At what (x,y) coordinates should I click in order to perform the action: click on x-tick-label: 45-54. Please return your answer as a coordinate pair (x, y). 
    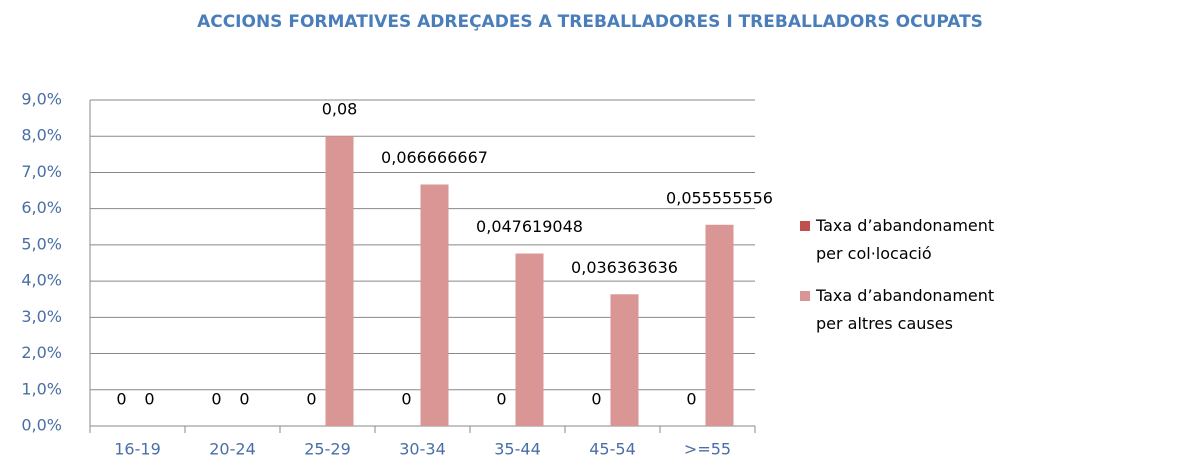
    Looking at the image, I should click on (612, 449).